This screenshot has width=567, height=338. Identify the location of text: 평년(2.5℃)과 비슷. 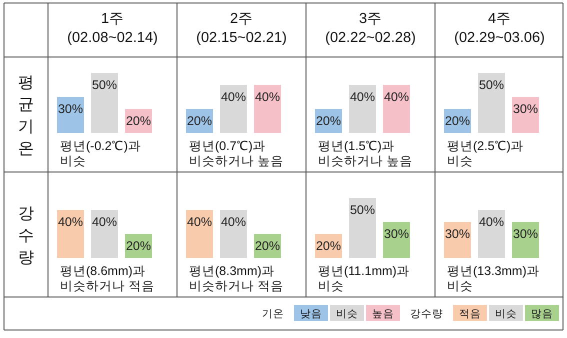
(485, 153).